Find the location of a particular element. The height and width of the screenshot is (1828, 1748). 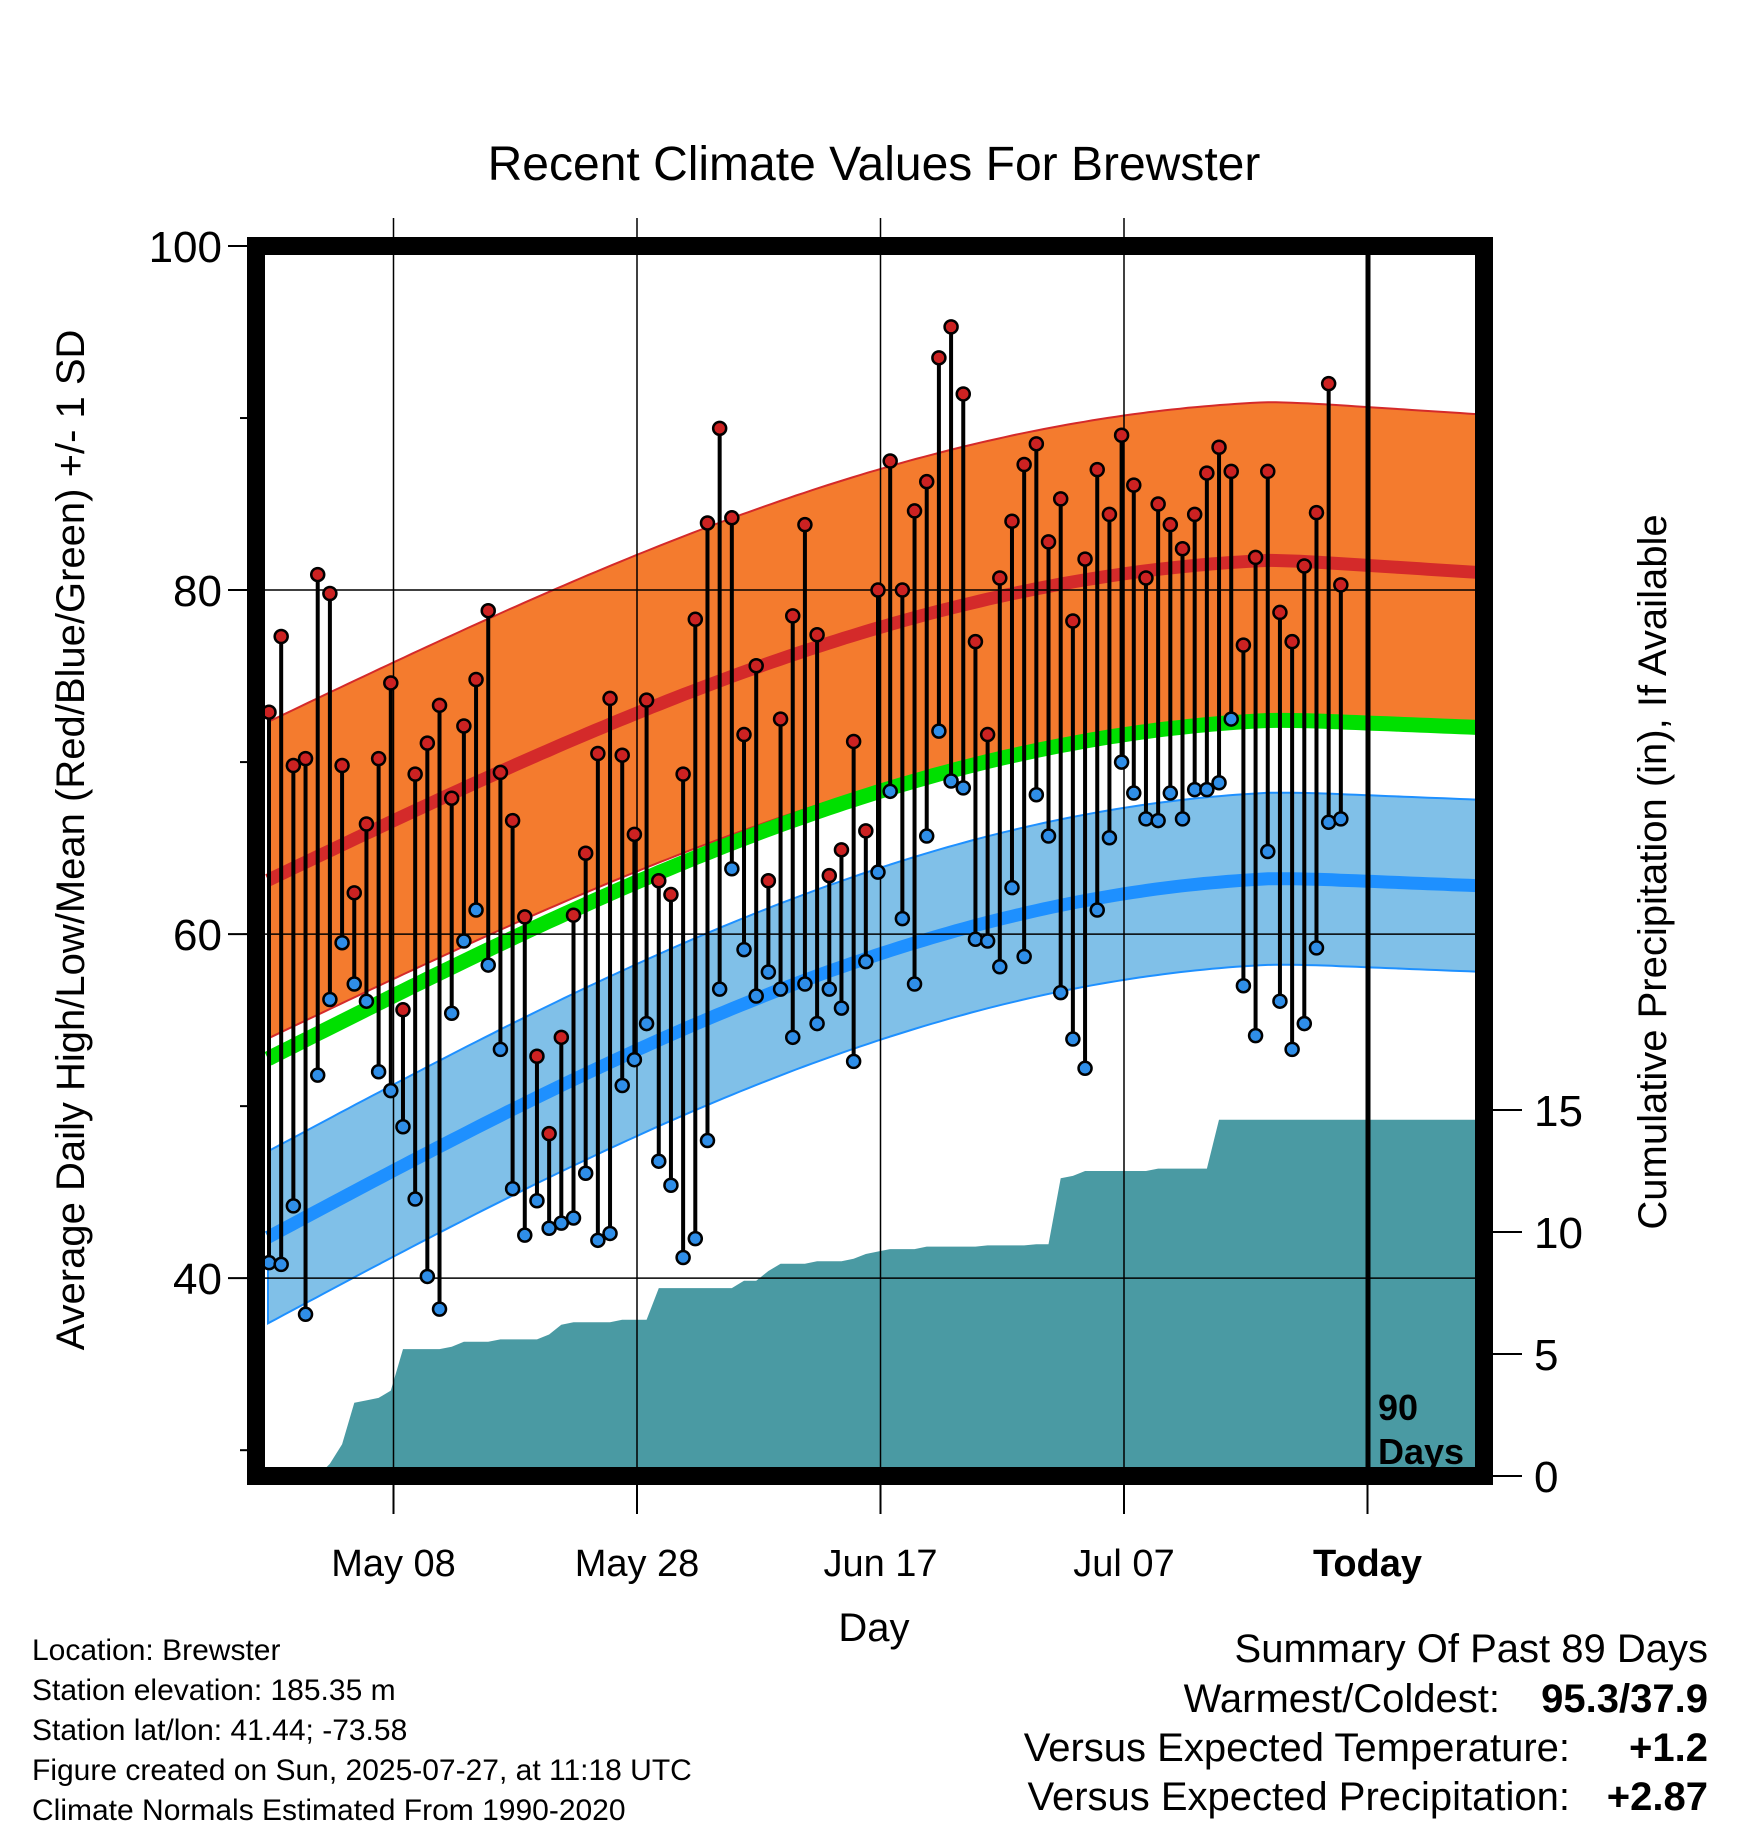

y-right-tick-label-15: 15 is located at coordinates (1558, 1111).